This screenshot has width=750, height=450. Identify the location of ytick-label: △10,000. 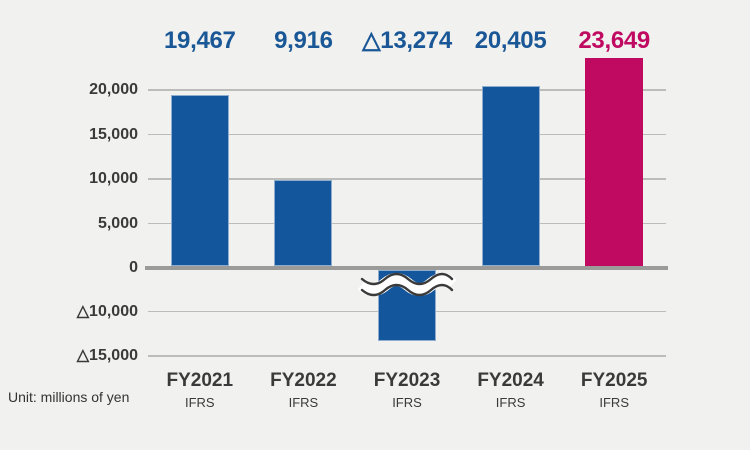
(107, 311).